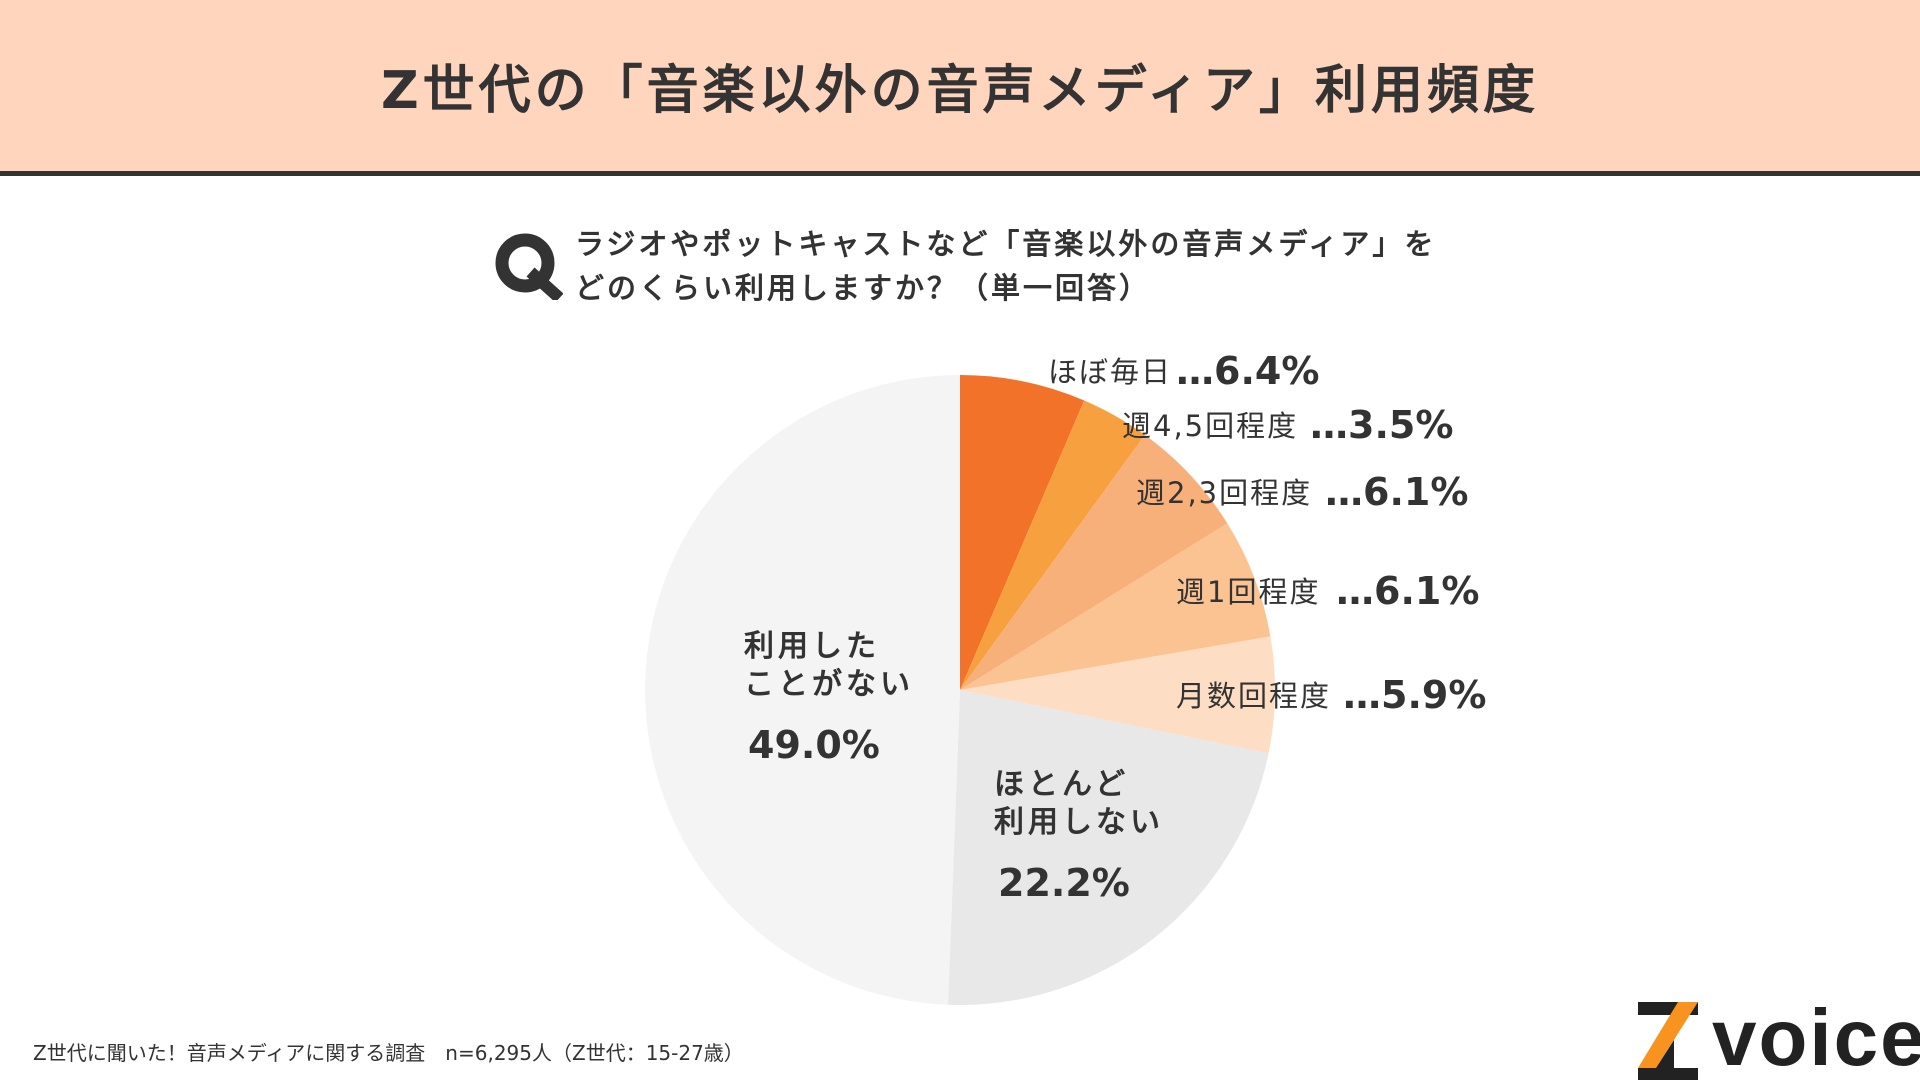  Describe the element at coordinates (1079, 822) in the screenshot. I see `slice-label-5-line2: 利用しない` at that location.